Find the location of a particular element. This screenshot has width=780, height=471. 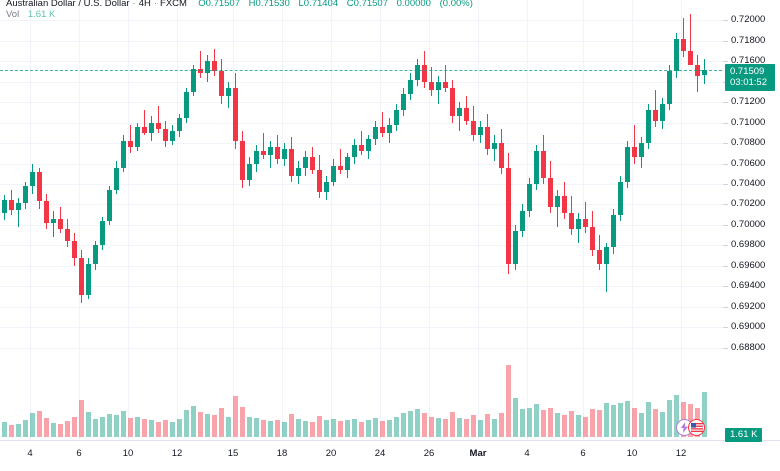

time-scale-axis: 4 6 10 12 15 18 20 24 26 Mar 4 6 10 12 is located at coordinates (390, 455).